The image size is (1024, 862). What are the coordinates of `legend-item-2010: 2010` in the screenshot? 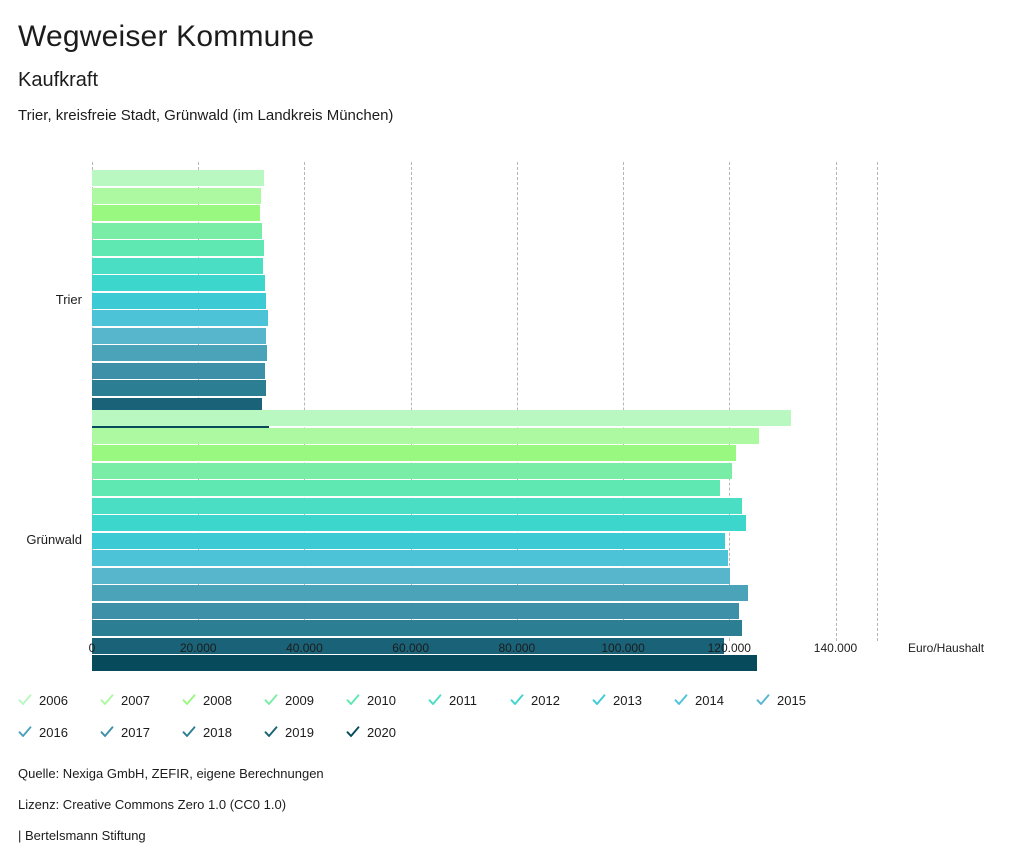 It's located at (387, 700).